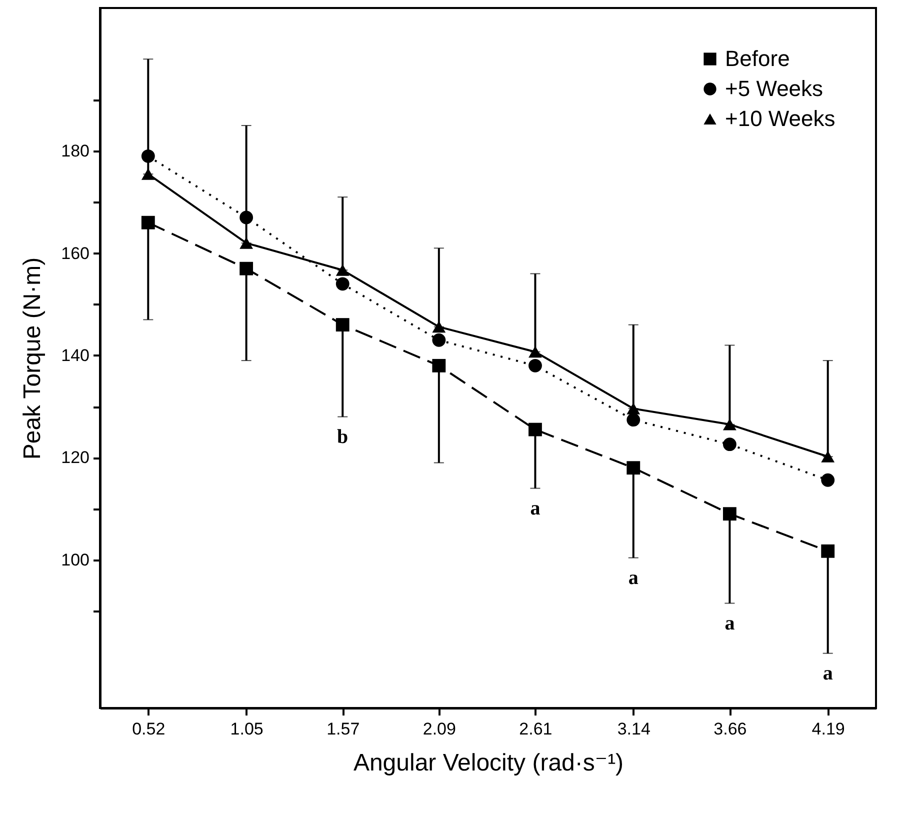 The width and height of the screenshot is (900, 822). What do you see at coordinates (149, 729) in the screenshot?
I see `x-tick-label: 0.52` at bounding box center [149, 729].